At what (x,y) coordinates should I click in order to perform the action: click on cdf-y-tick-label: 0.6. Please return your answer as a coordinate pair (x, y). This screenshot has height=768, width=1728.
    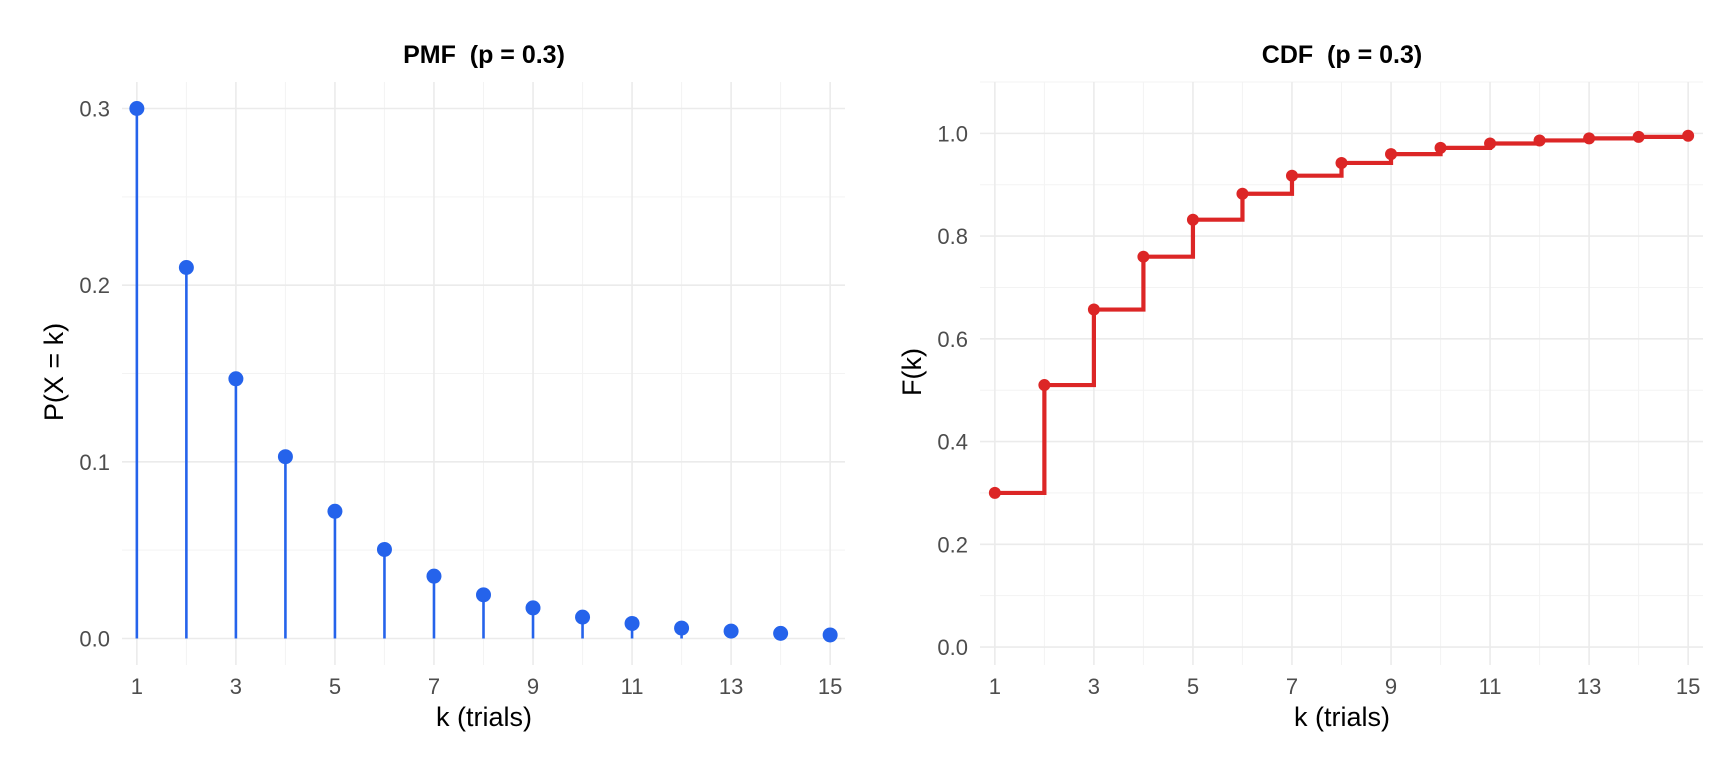
    Looking at the image, I should click on (952, 339).